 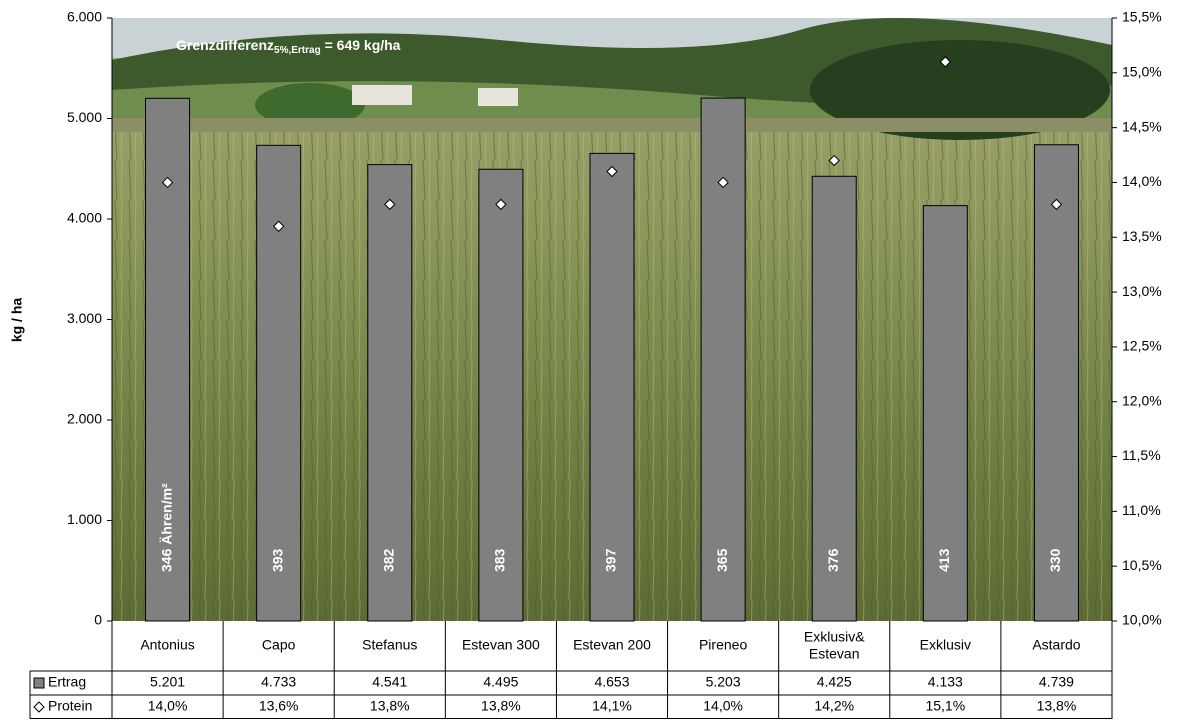 I want to click on bar-label: 330, so click(x=1055, y=560).